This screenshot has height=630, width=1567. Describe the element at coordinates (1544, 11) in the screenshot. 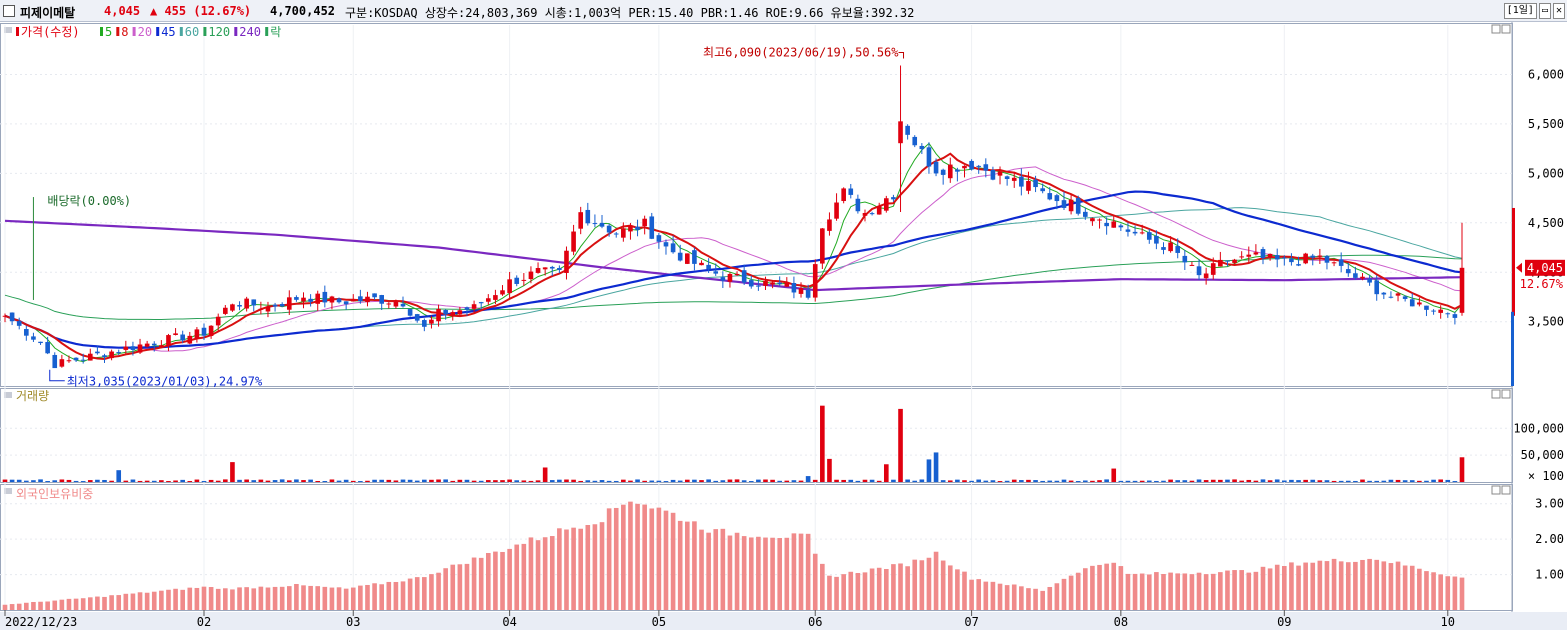

I see `restore-icon: ▭` at that location.